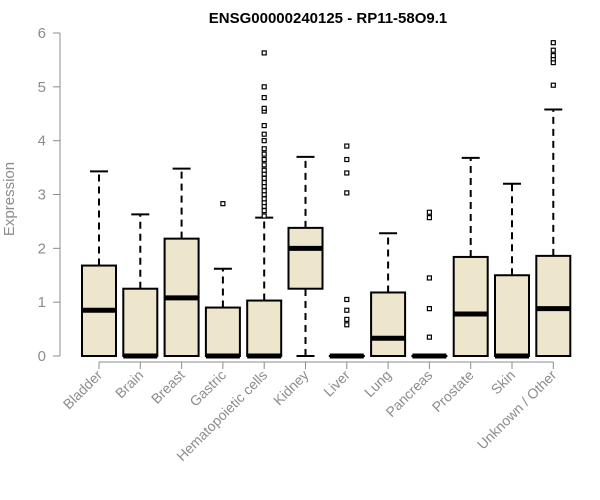  Describe the element at coordinates (503, 382) in the screenshot. I see `x-tick-label: Skin` at that location.